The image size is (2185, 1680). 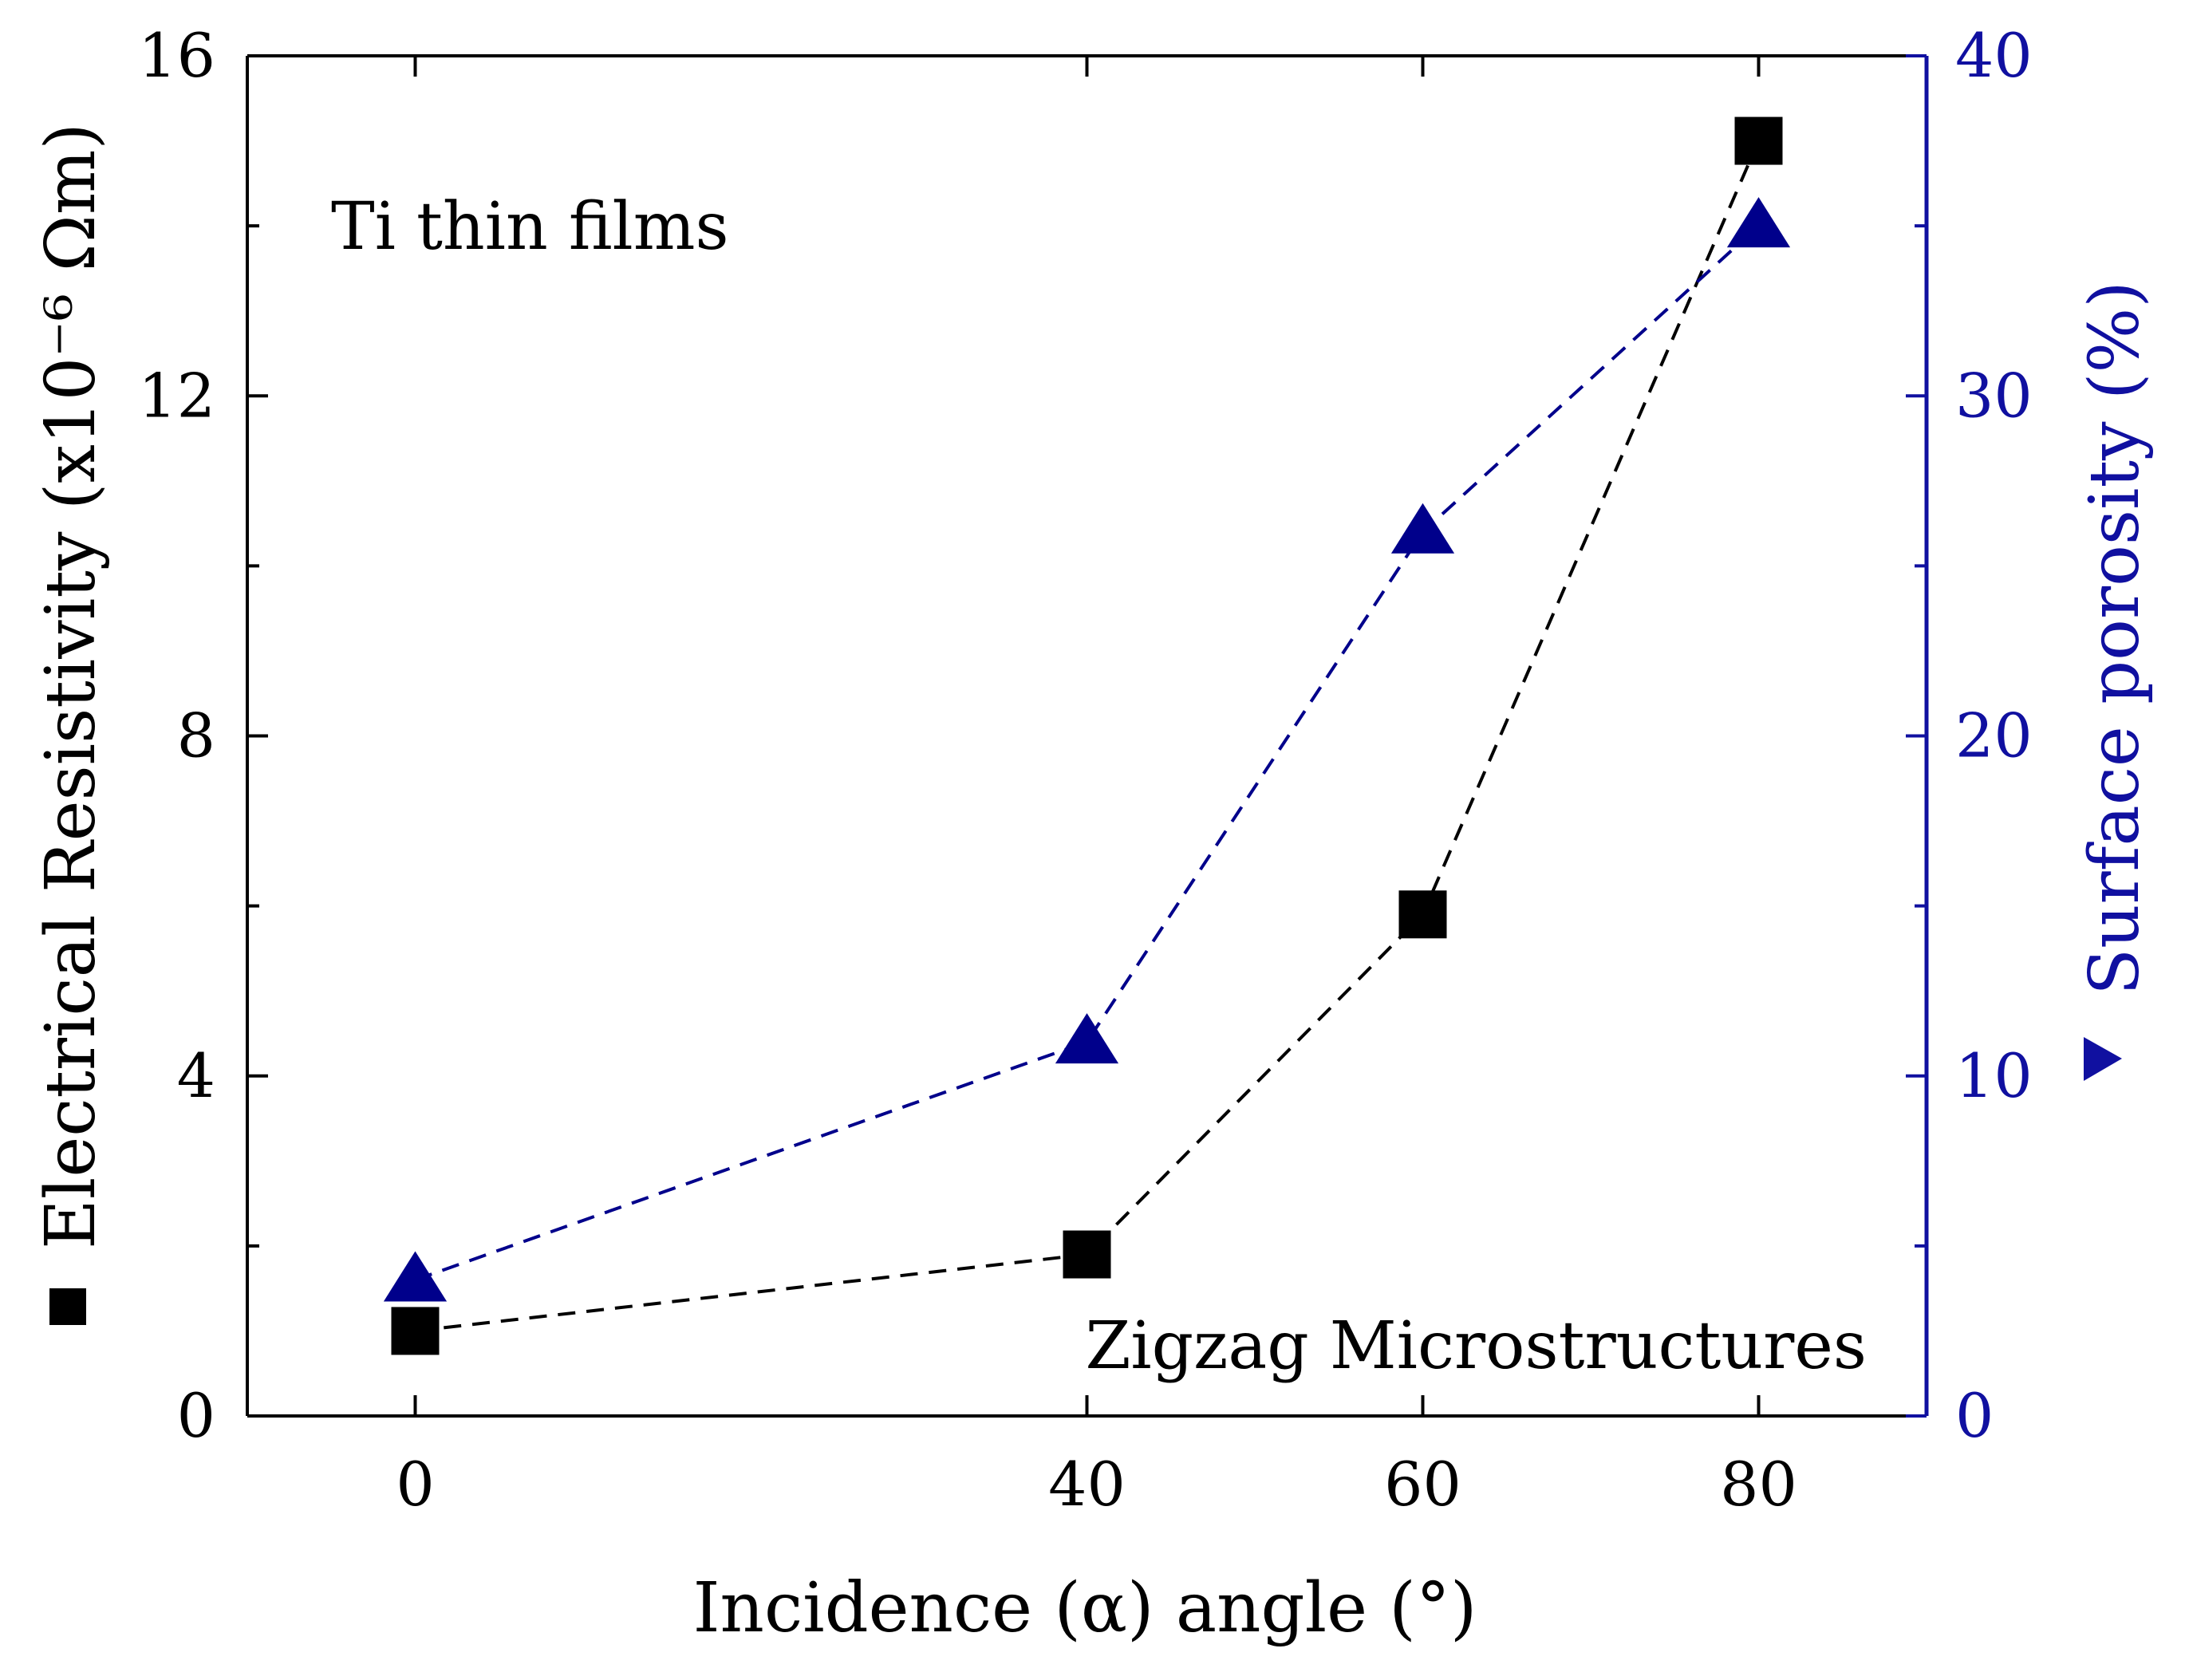 I want to click on annotation-ti-thin-films: Ti thin films, so click(x=530, y=227).